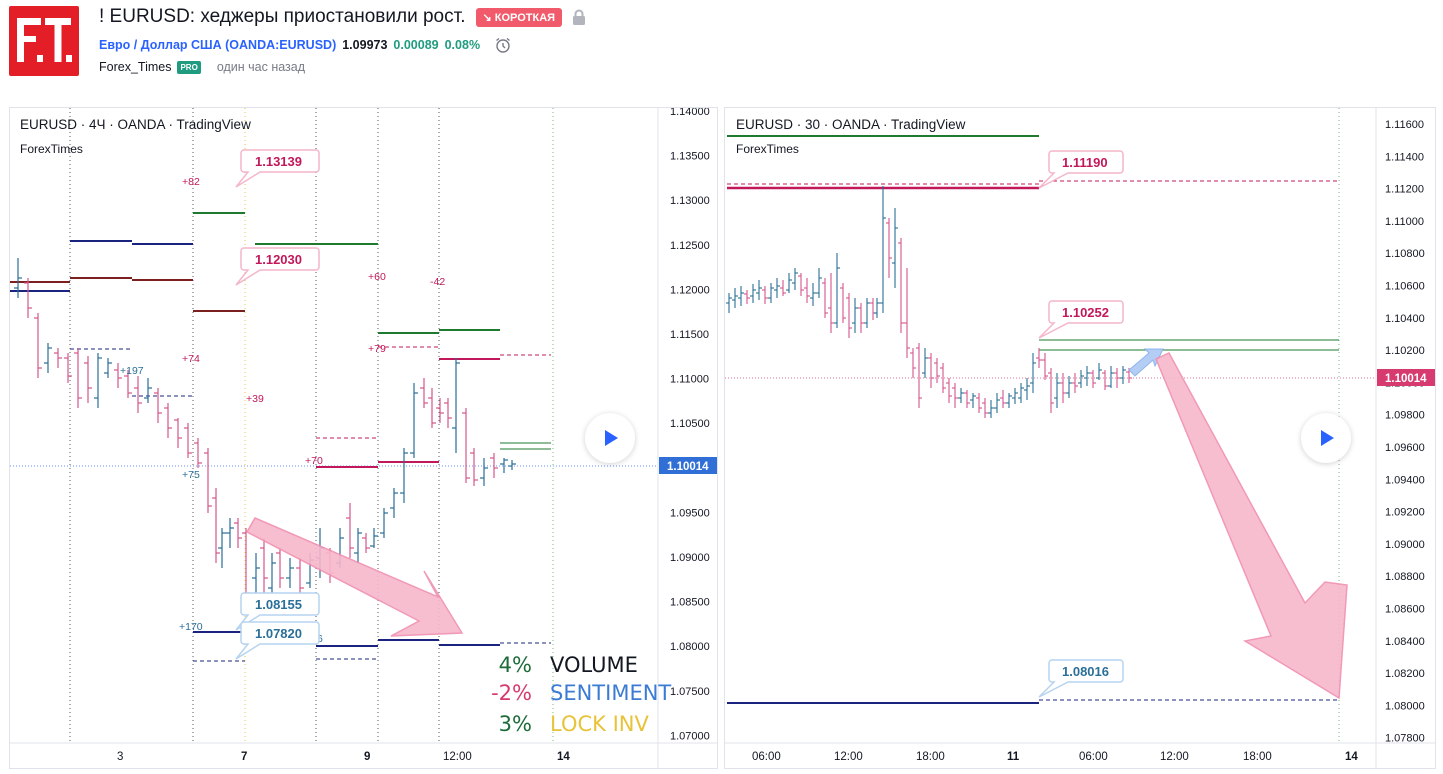 The width and height of the screenshot is (1443, 774). Describe the element at coordinates (1257, 757) in the screenshot. I see `time-tick: 18:00` at that location.